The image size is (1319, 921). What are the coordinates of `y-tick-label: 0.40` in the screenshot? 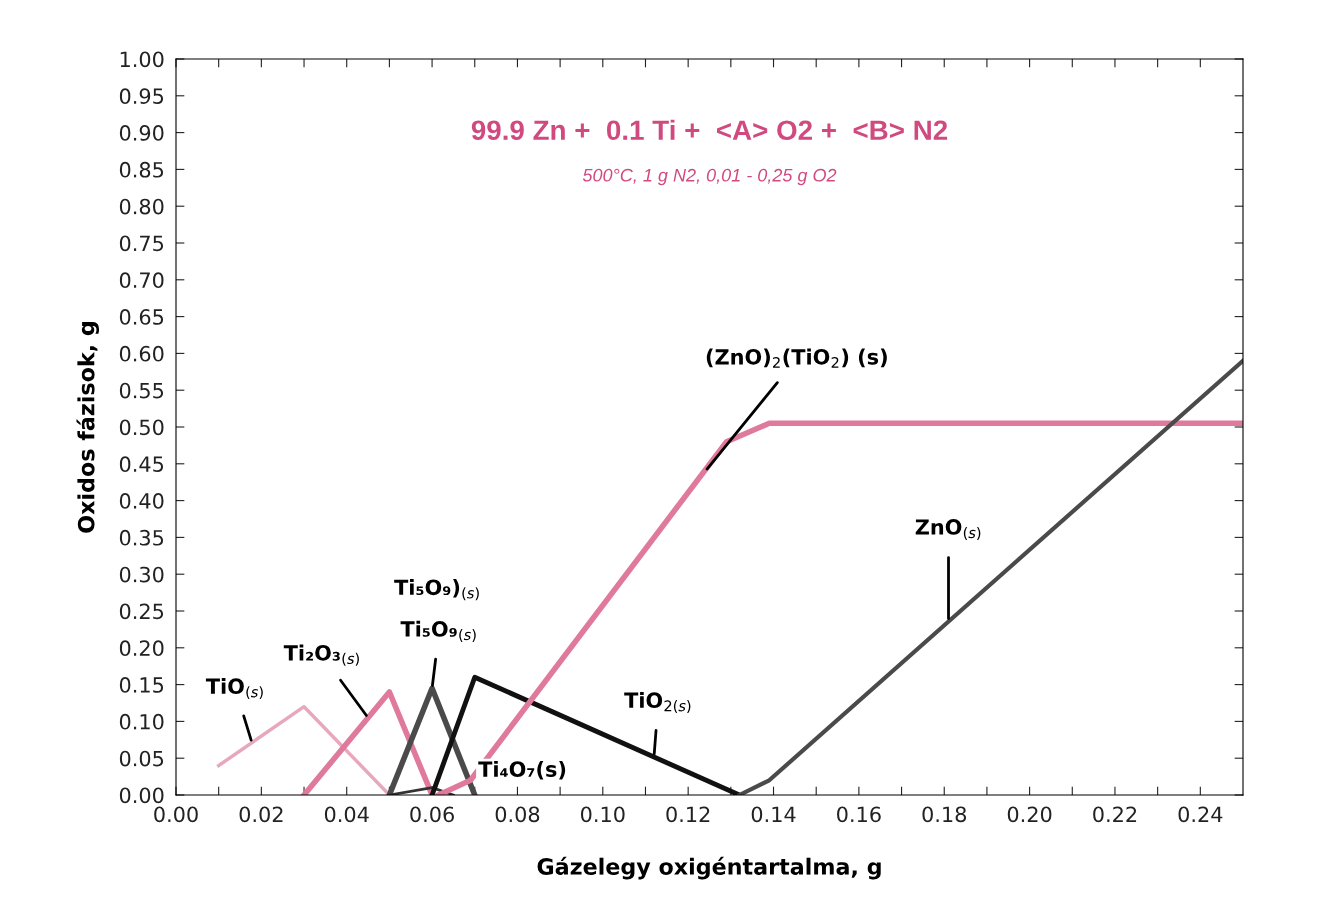 It's located at (141, 501).